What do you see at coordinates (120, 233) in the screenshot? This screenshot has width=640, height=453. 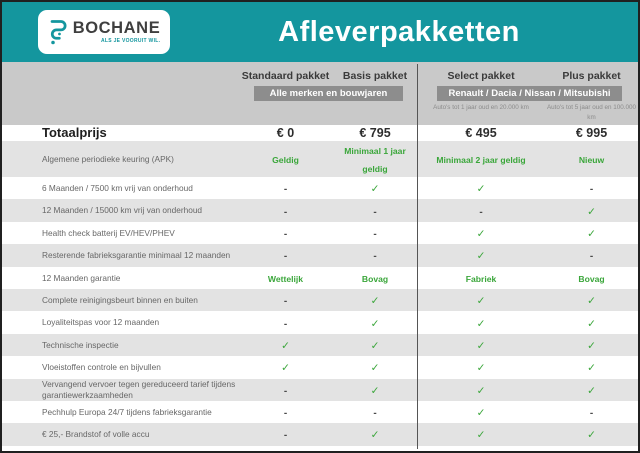 I see `row-label: Health check batterij EV/HEV/PHEV` at bounding box center [120, 233].